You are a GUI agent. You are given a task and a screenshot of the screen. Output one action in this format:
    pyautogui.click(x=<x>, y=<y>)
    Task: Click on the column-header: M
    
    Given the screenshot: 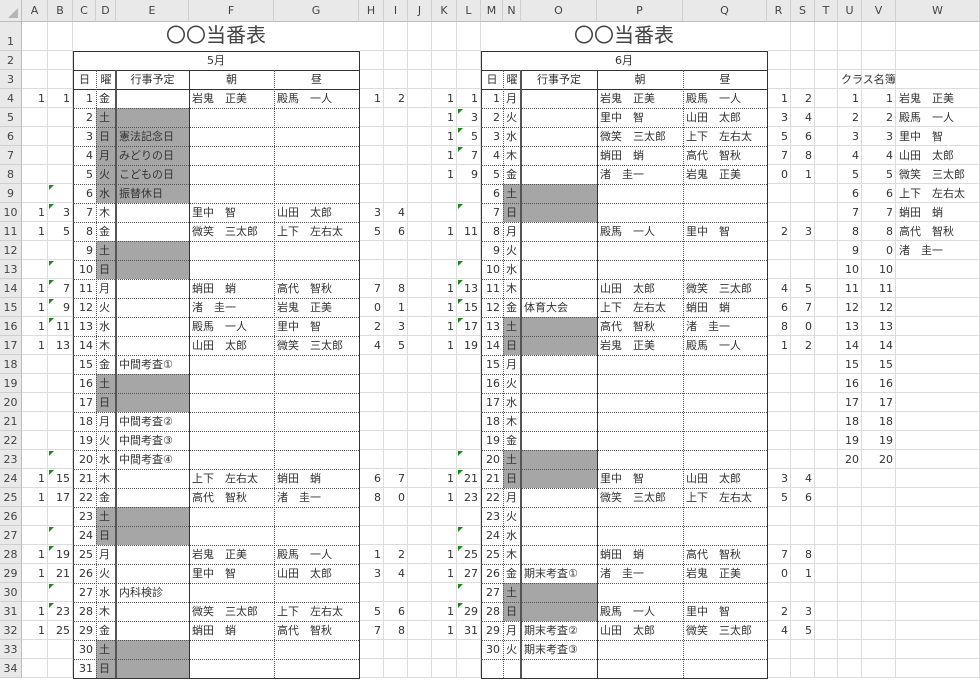 What is the action you would take?
    pyautogui.click(x=492, y=11)
    